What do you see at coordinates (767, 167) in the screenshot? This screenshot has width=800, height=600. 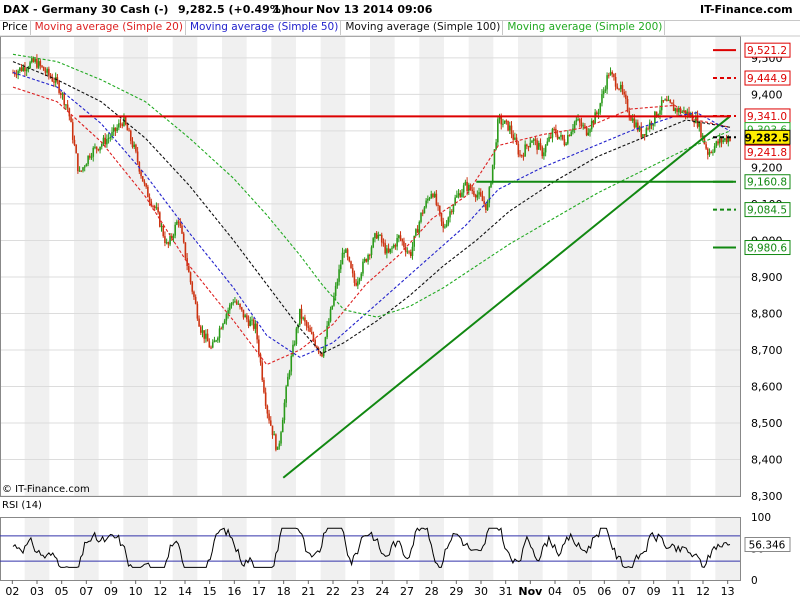 I see `price-tick-label: 9,200` at bounding box center [767, 167].